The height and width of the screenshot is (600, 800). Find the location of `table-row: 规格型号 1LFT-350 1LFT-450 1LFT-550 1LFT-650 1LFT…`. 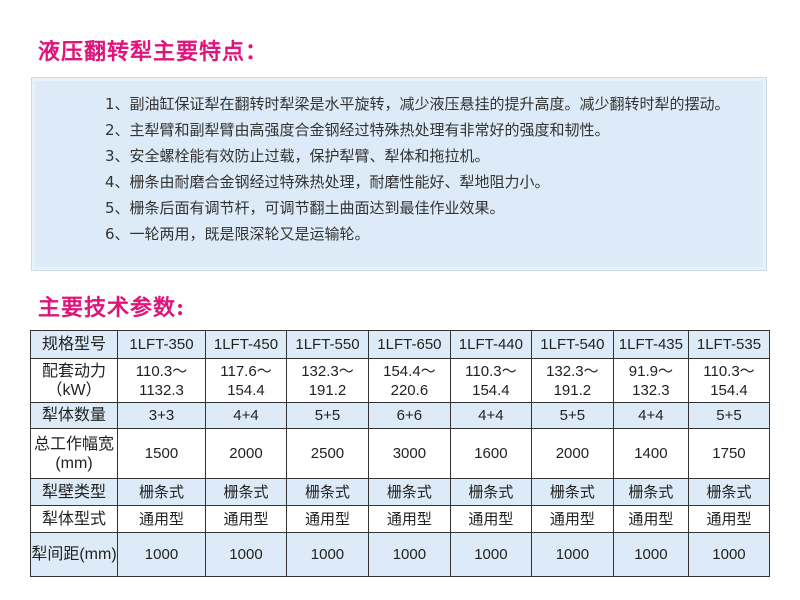

table-row: 规格型号 1LFT-350 1LFT-450 1LFT-550 1LFT-650 1LFT… is located at coordinates (400, 344).